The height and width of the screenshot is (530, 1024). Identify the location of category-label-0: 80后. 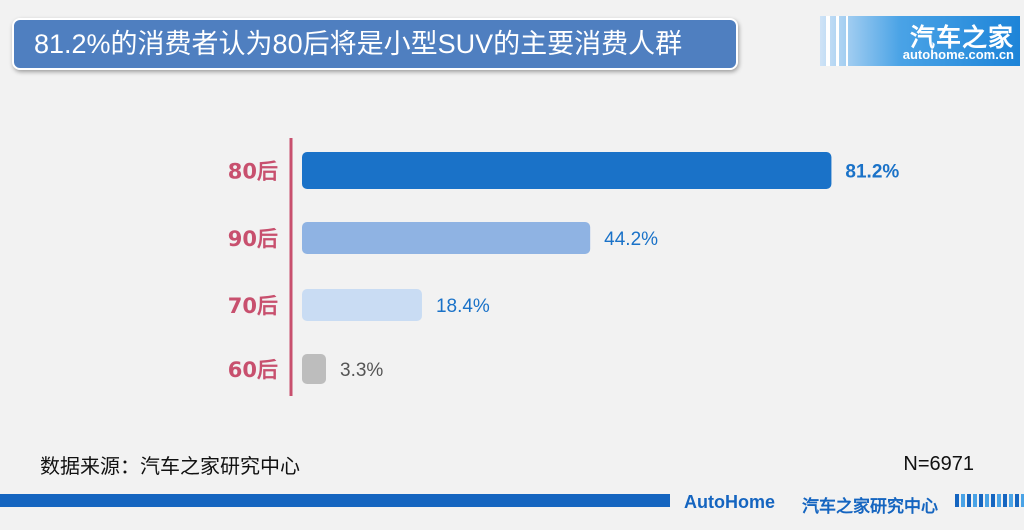
(253, 172).